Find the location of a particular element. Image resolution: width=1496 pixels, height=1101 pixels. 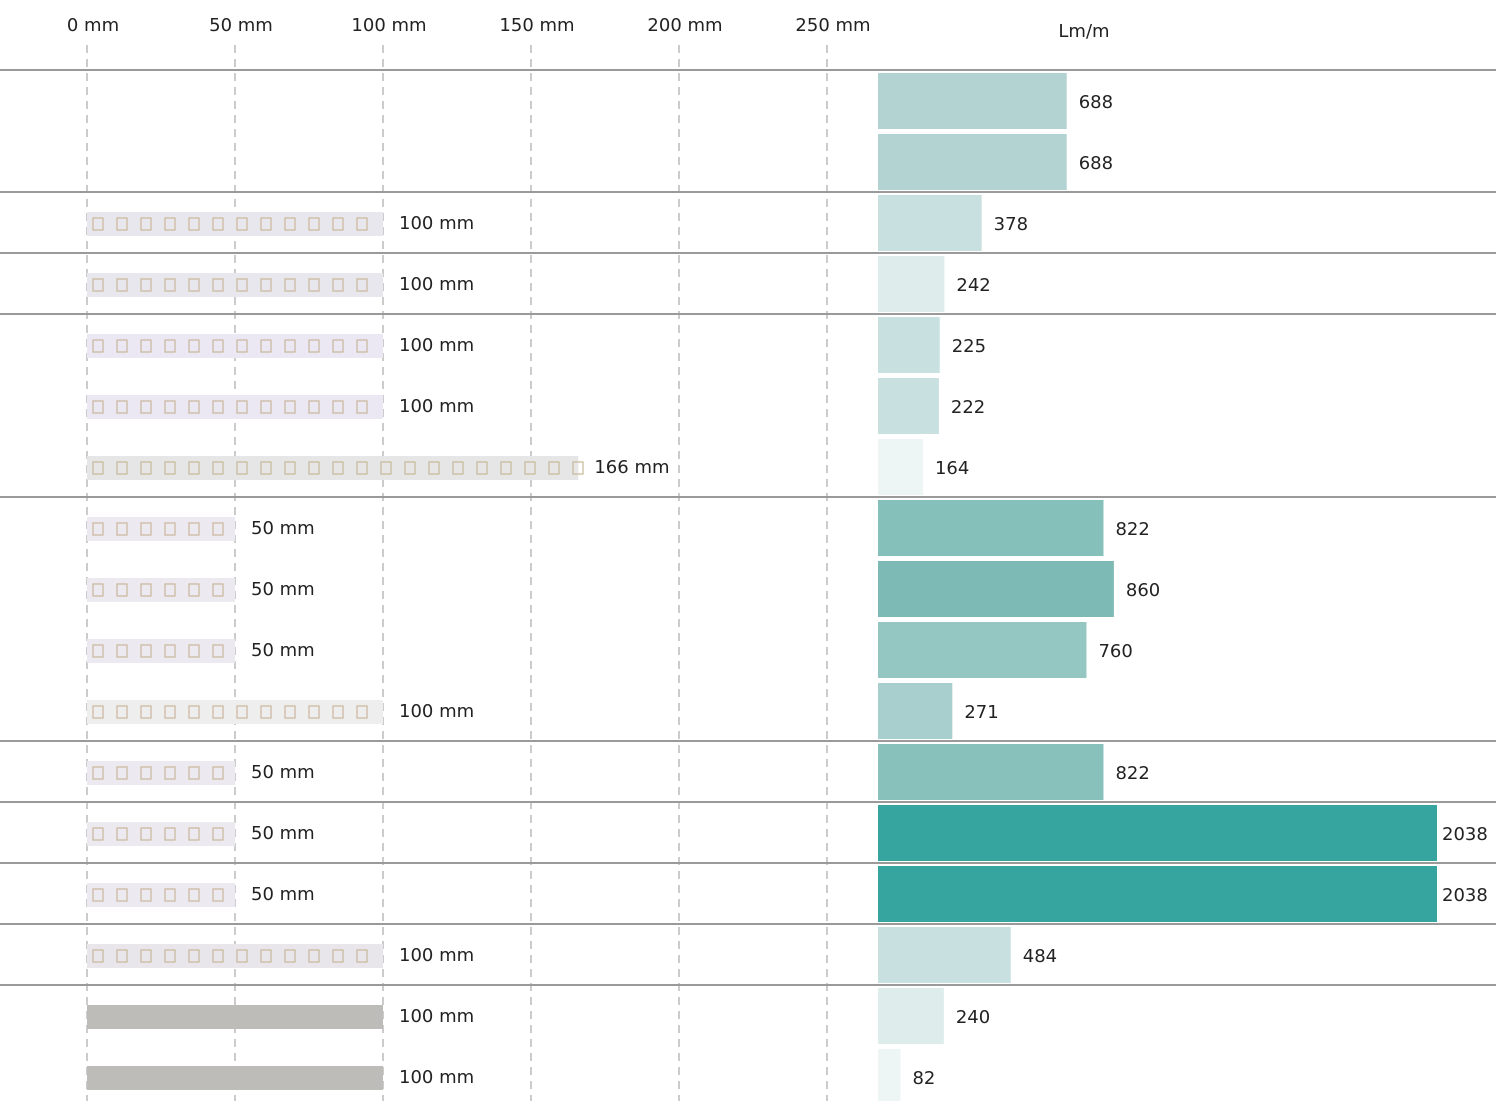

lumen-label: 860 is located at coordinates (1143, 590).